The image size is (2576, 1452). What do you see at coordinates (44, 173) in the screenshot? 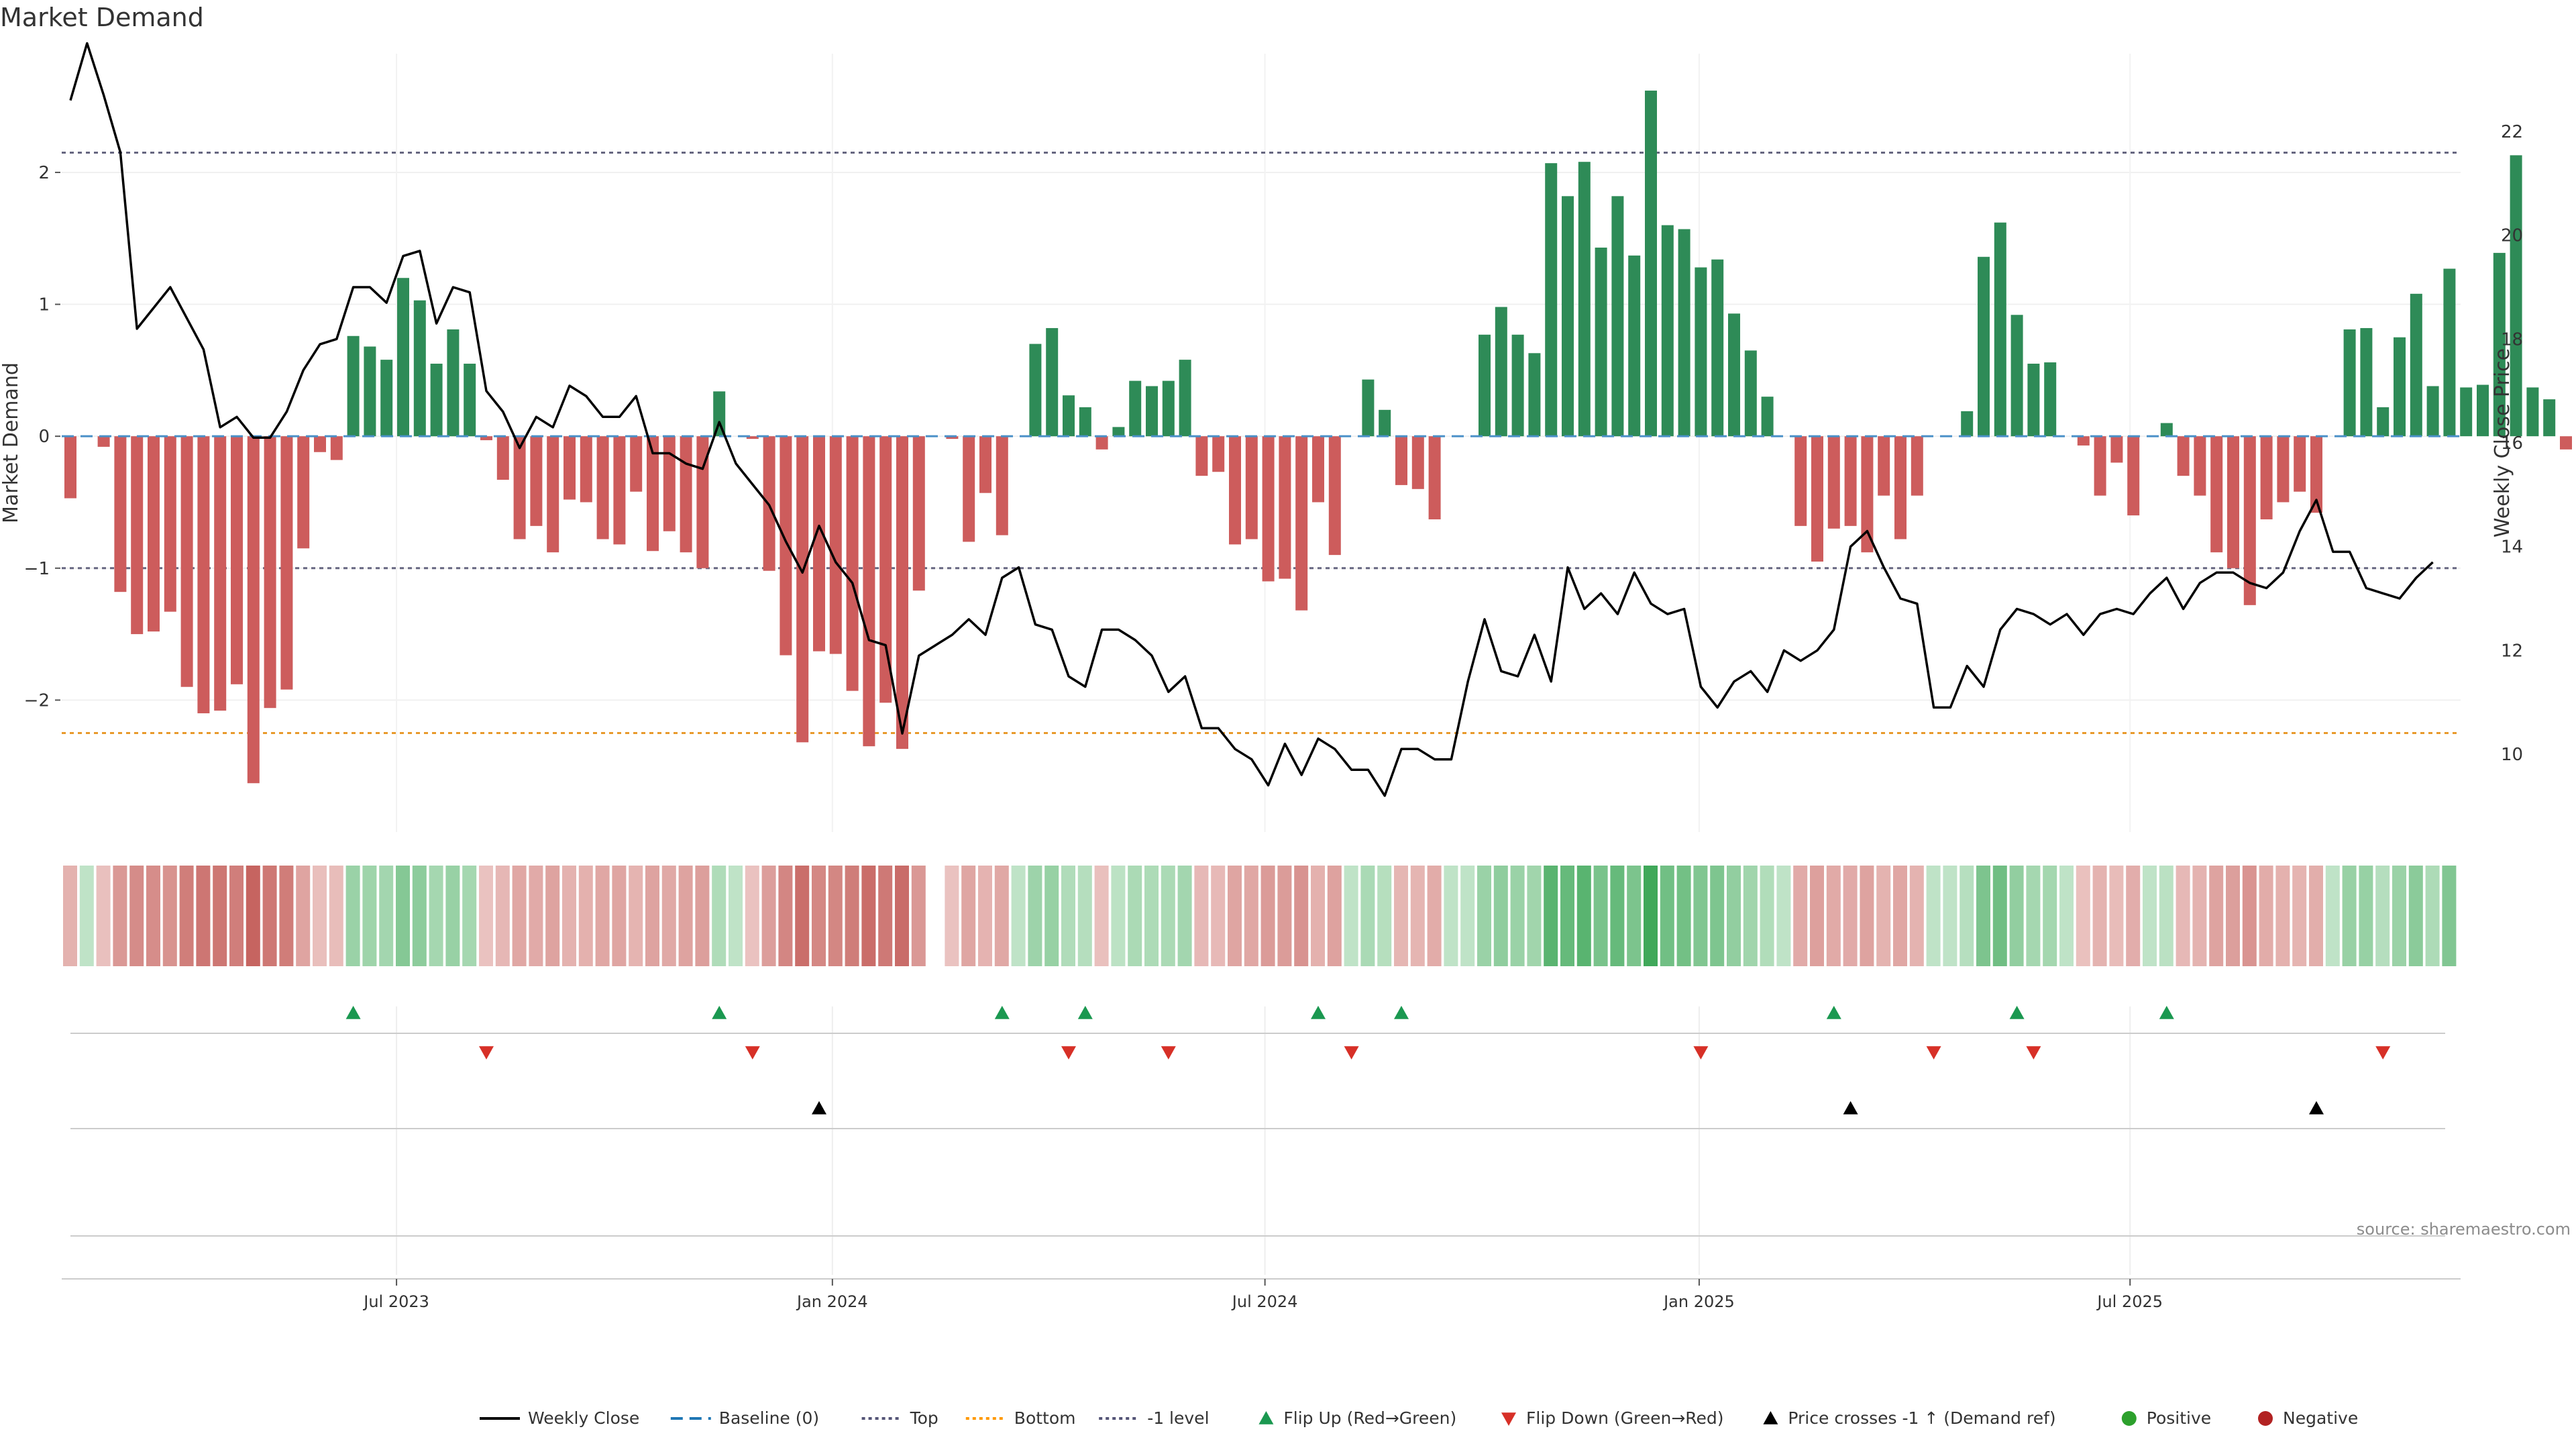
I see `y-left-tick-label: 2` at bounding box center [44, 173].